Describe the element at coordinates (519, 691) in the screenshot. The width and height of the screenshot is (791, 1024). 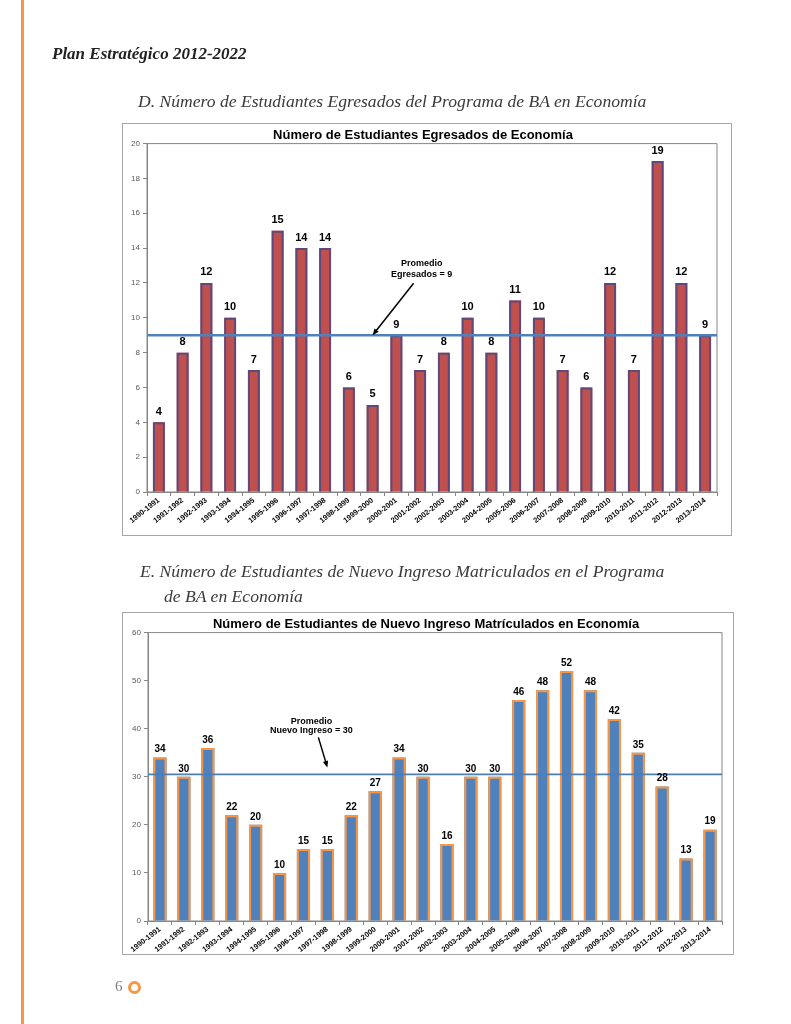
I see `data-label: 46` at that location.